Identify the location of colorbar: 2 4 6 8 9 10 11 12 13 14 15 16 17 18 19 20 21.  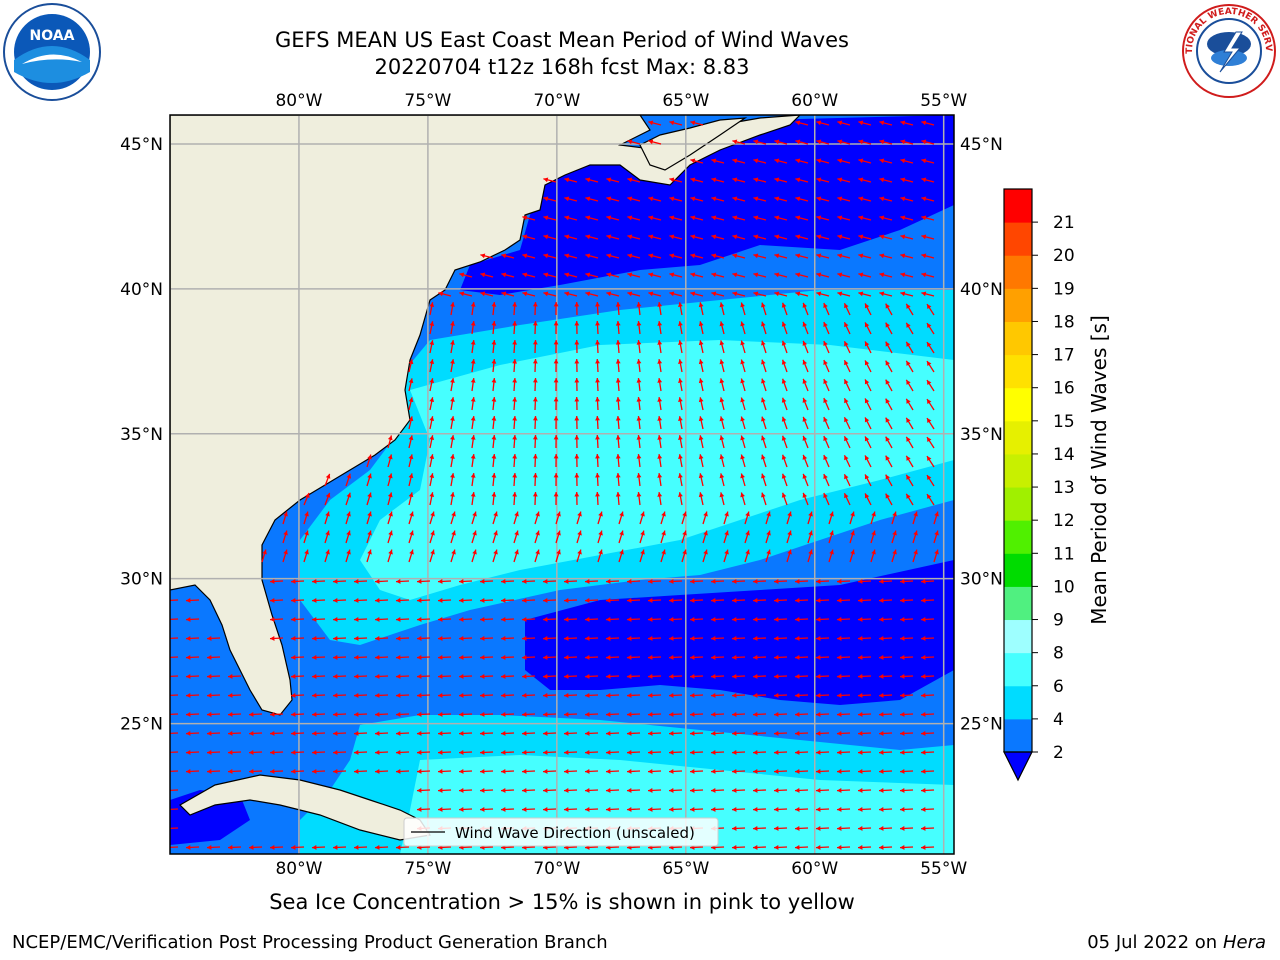
(1039, 485).